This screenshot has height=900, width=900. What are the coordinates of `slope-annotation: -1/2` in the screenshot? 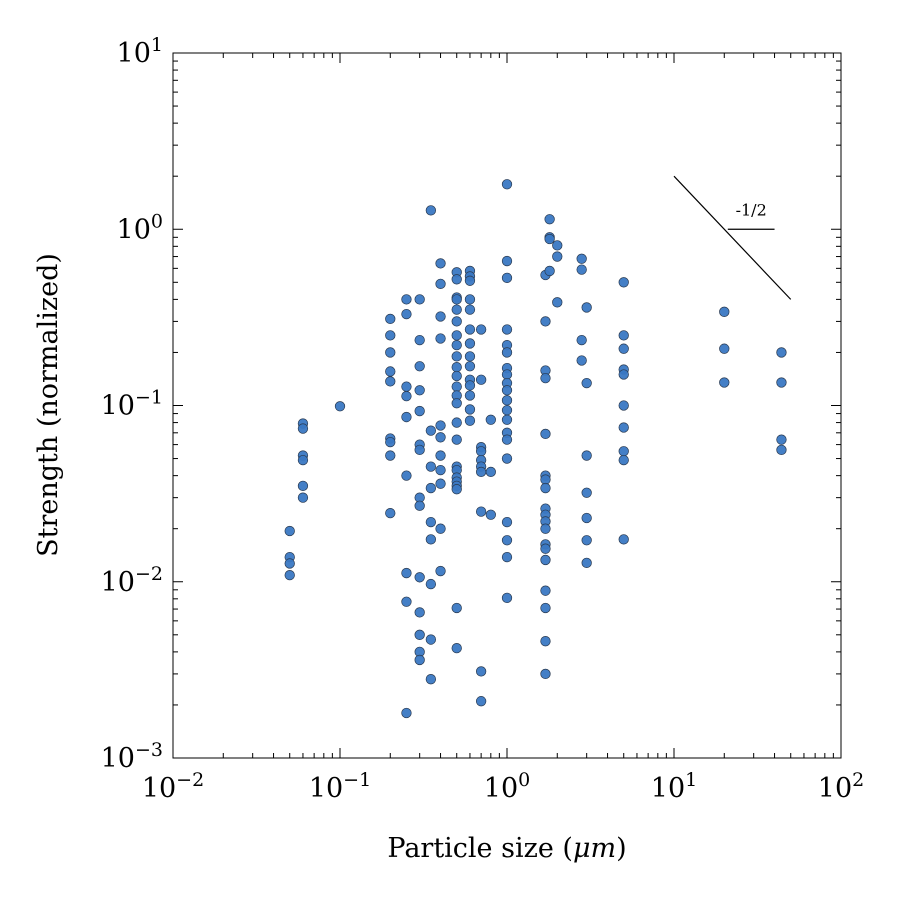 It's located at (732, 237).